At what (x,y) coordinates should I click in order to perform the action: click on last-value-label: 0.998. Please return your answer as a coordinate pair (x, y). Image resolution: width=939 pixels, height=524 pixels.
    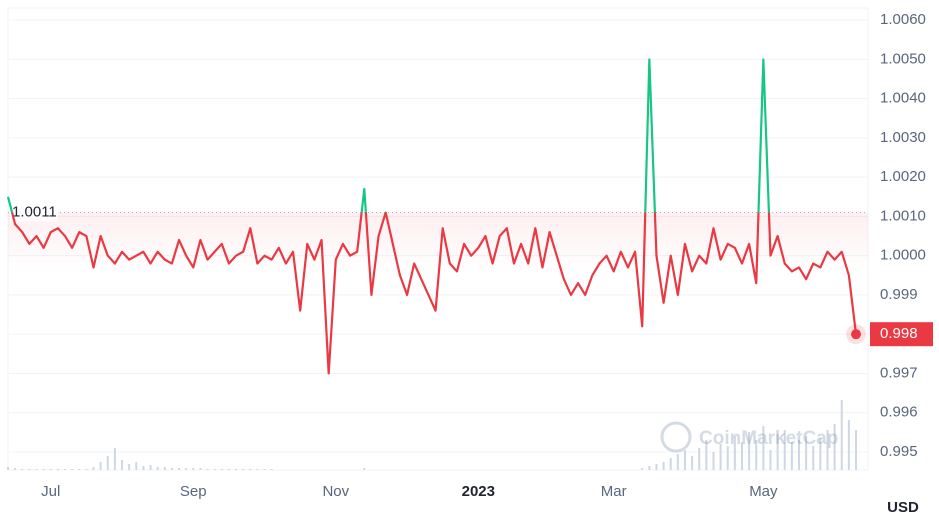
    Looking at the image, I should click on (899, 333).